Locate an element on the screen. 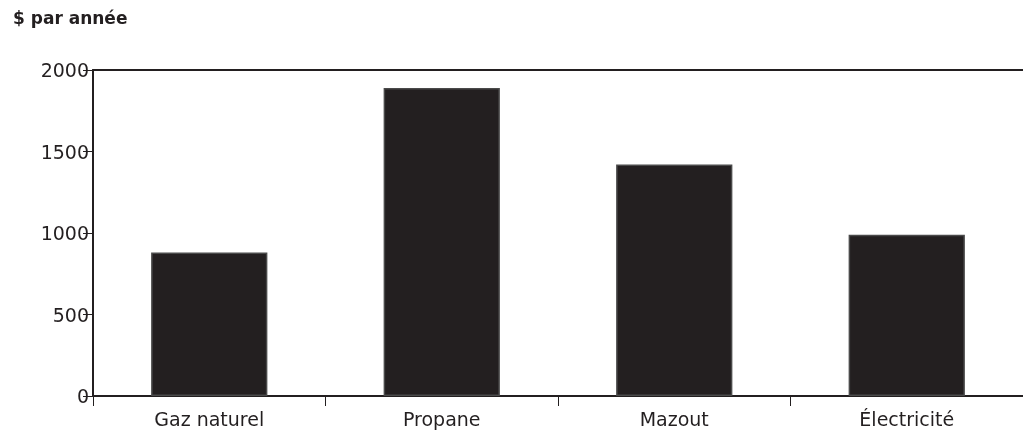  y-tick-label: 2000 is located at coordinates (64, 70).